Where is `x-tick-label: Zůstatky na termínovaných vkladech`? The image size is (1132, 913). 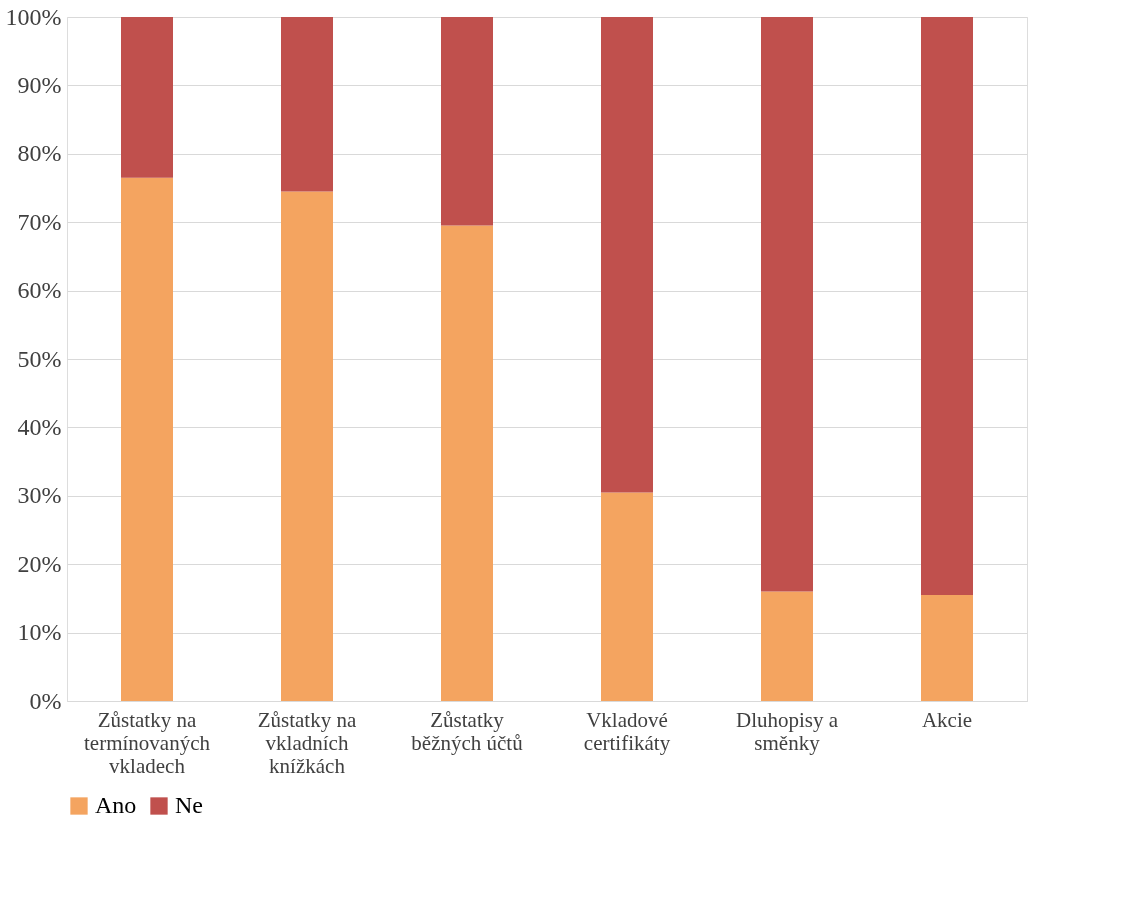
x-tick-label: Zůstatky na termínovaných vkladech is located at coordinates (147, 742).